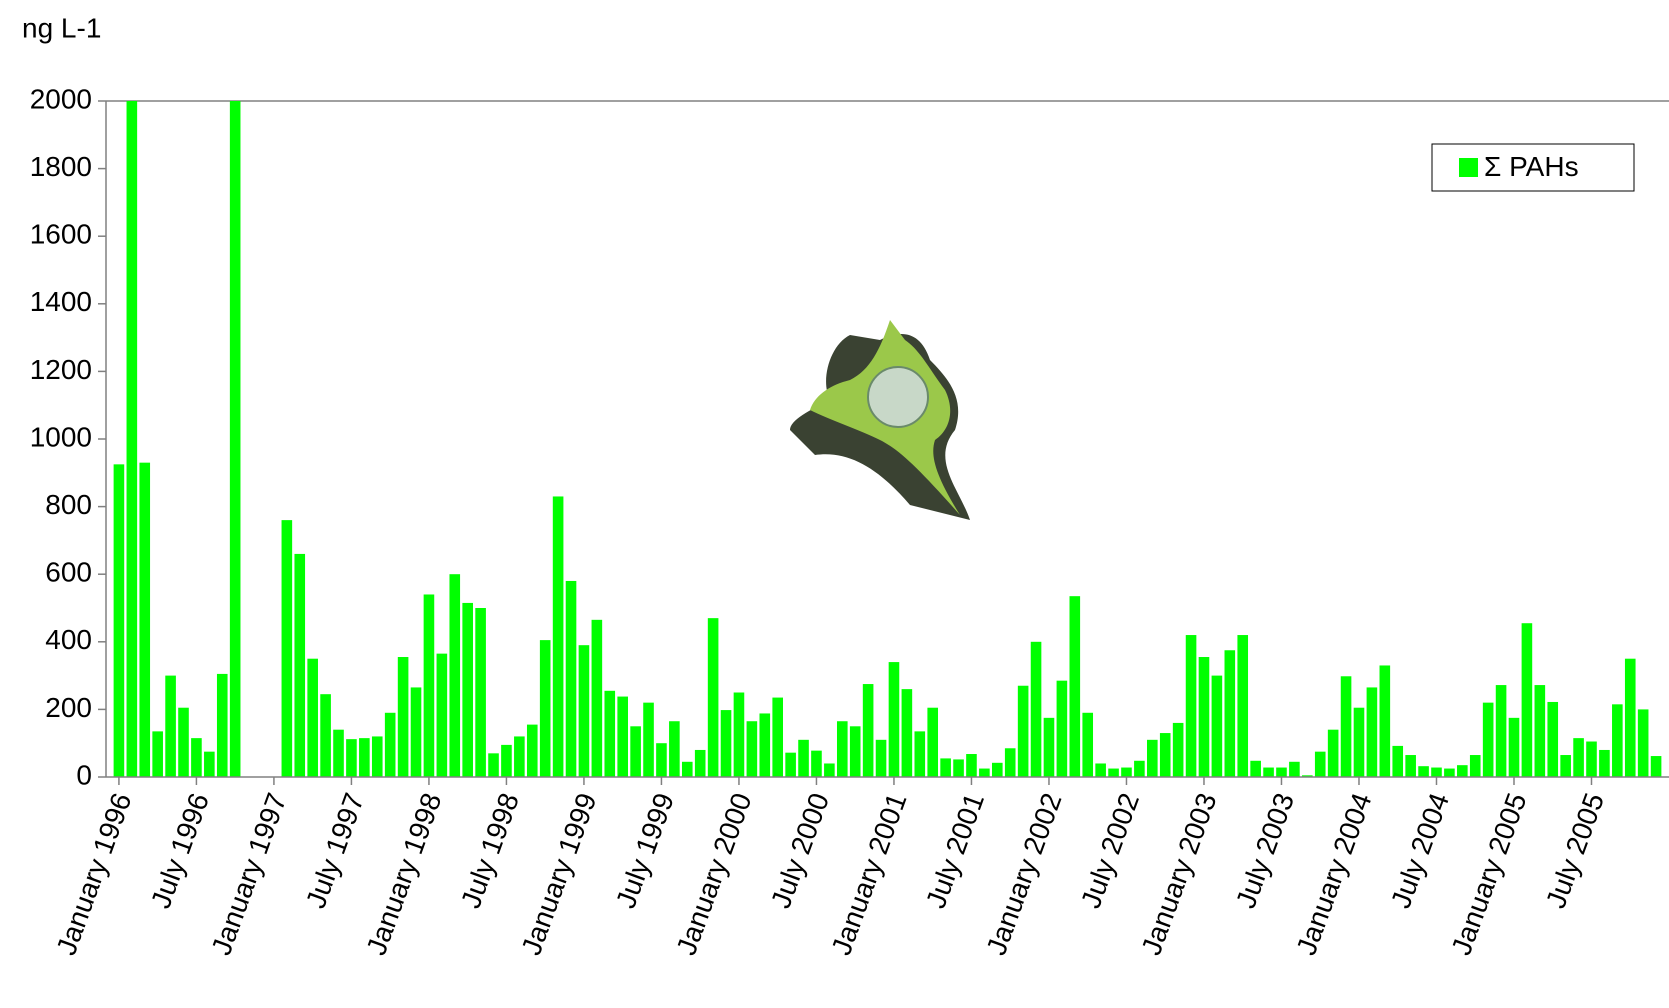  I want to click on decoration, so click(880, 420).